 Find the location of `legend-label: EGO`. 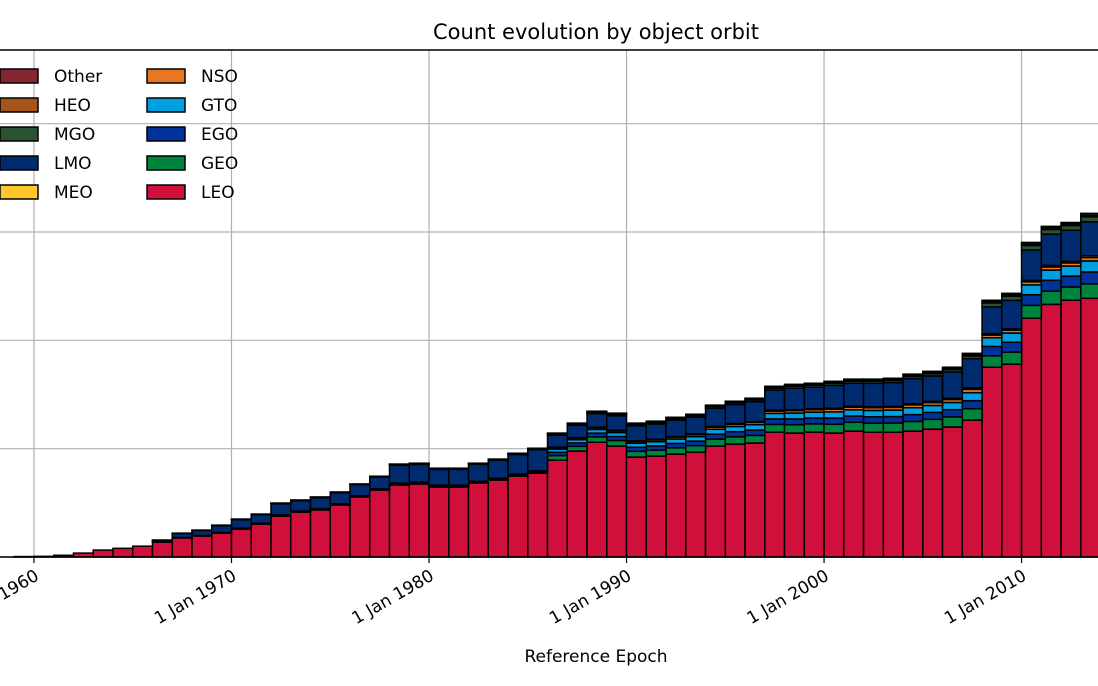

legend-label: EGO is located at coordinates (219, 135).